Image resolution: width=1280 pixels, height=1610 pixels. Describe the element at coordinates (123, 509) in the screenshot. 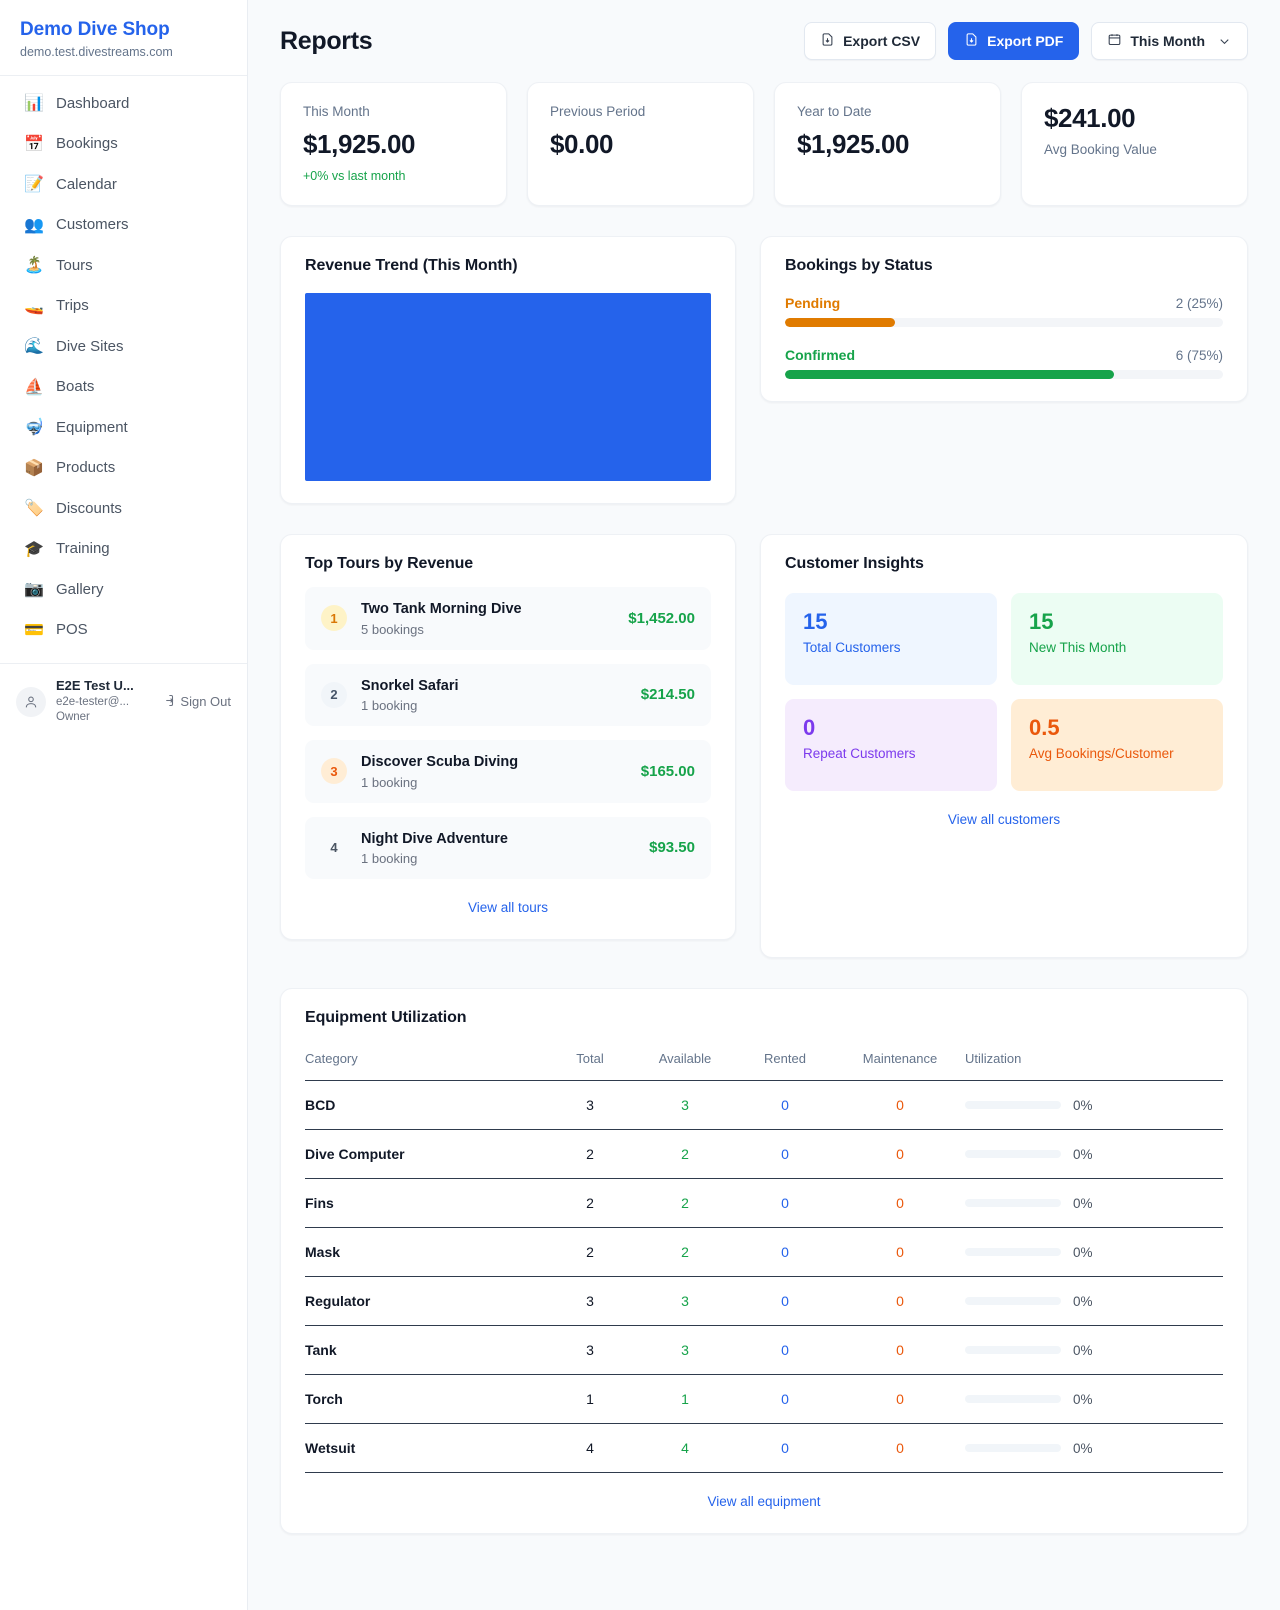

I see `sidebar-item-discounts: 🏷️ Discounts` at that location.